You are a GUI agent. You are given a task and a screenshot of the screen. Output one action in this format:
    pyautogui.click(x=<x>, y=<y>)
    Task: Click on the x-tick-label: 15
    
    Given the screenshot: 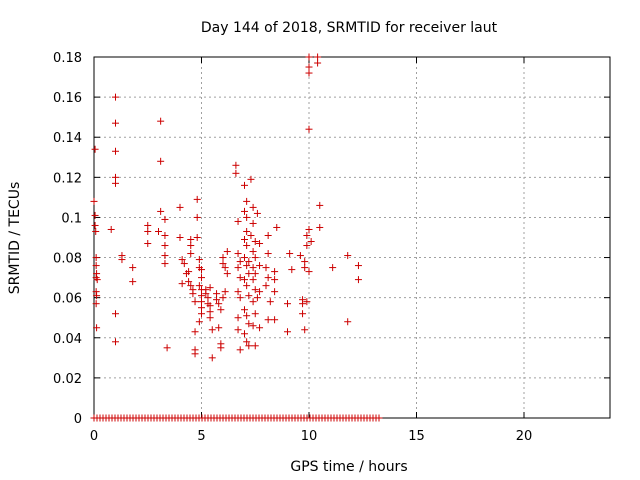 What is the action you would take?
    pyautogui.click(x=416, y=436)
    